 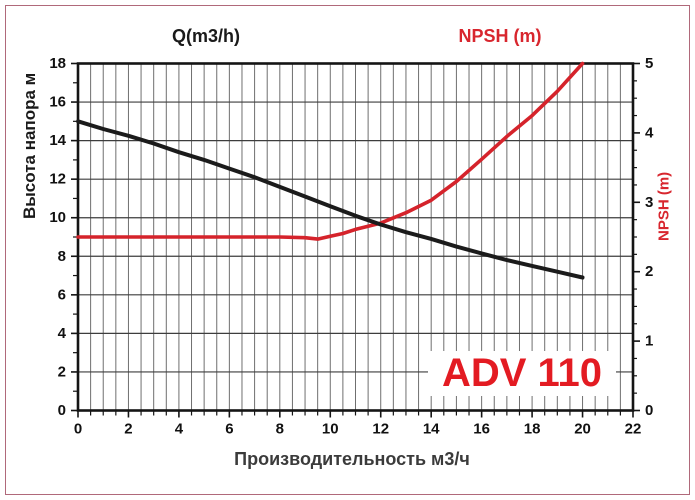 I want to click on x-tick-label: 0, so click(x=78, y=429).